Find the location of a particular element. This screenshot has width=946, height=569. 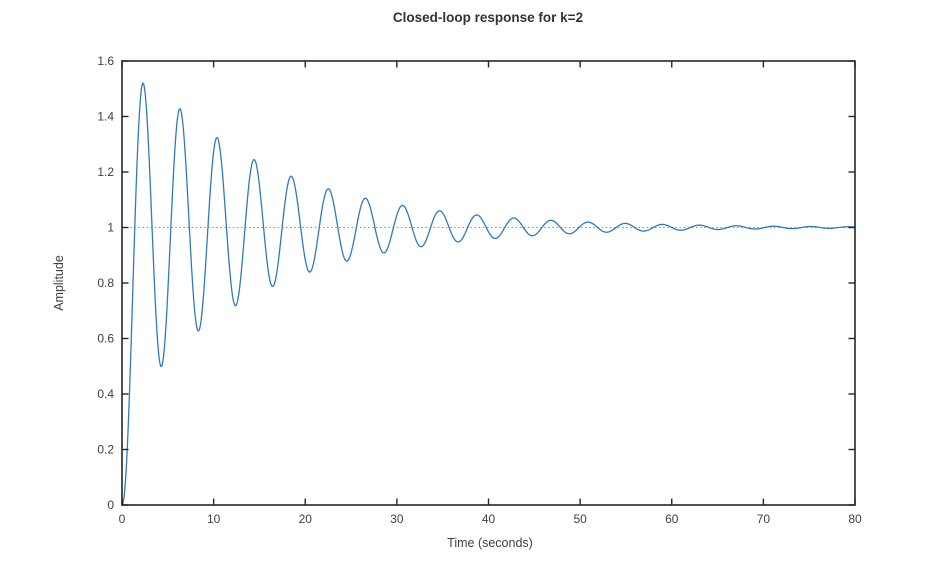

x-tick-label: 50 is located at coordinates (580, 519).